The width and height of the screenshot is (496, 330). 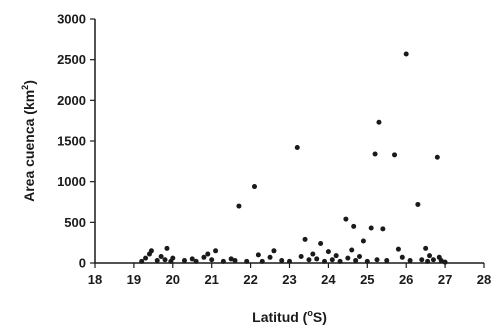 I want to click on y-axis-title-superscript: 2, so click(x=25, y=87).